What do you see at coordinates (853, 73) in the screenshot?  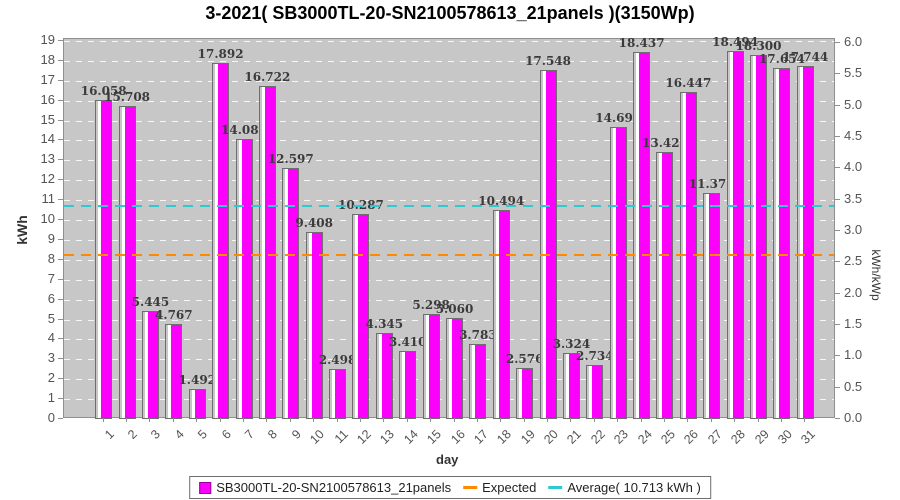 I see `y-tick-label-right: 5.5` at bounding box center [853, 73].